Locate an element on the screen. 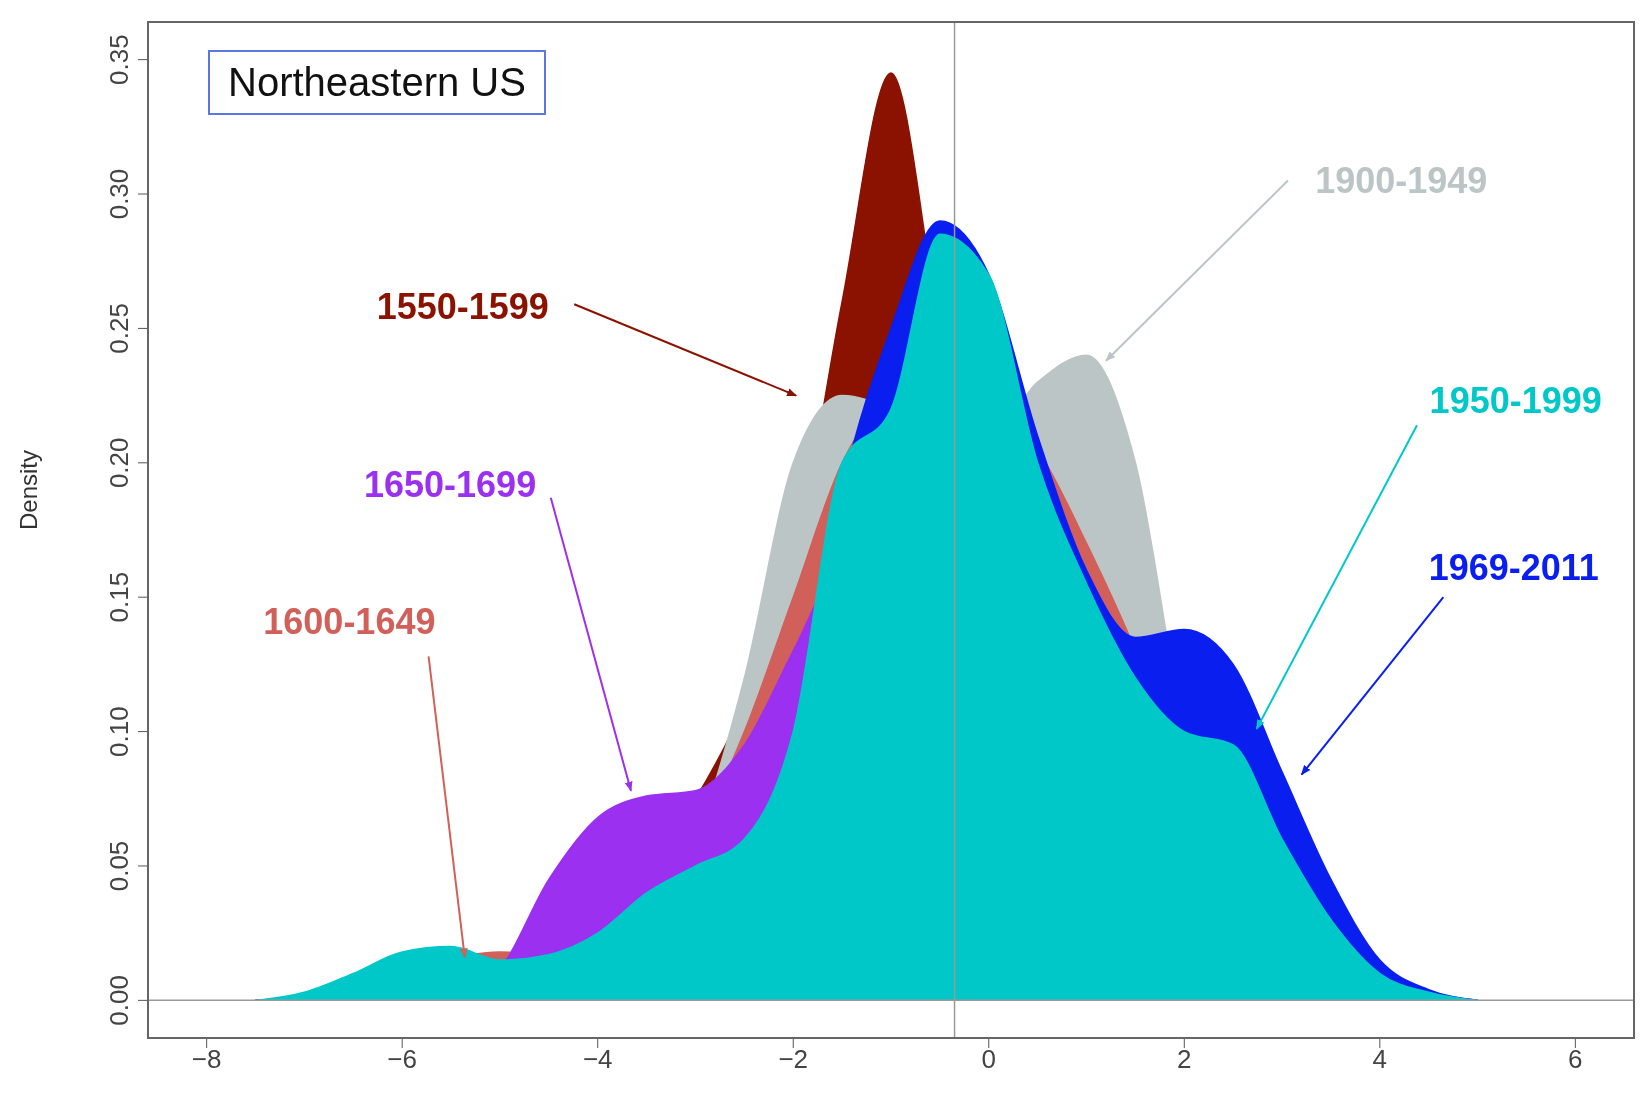 The height and width of the screenshot is (1100, 1648). y-tick-label: 0.05 is located at coordinates (119, 866).